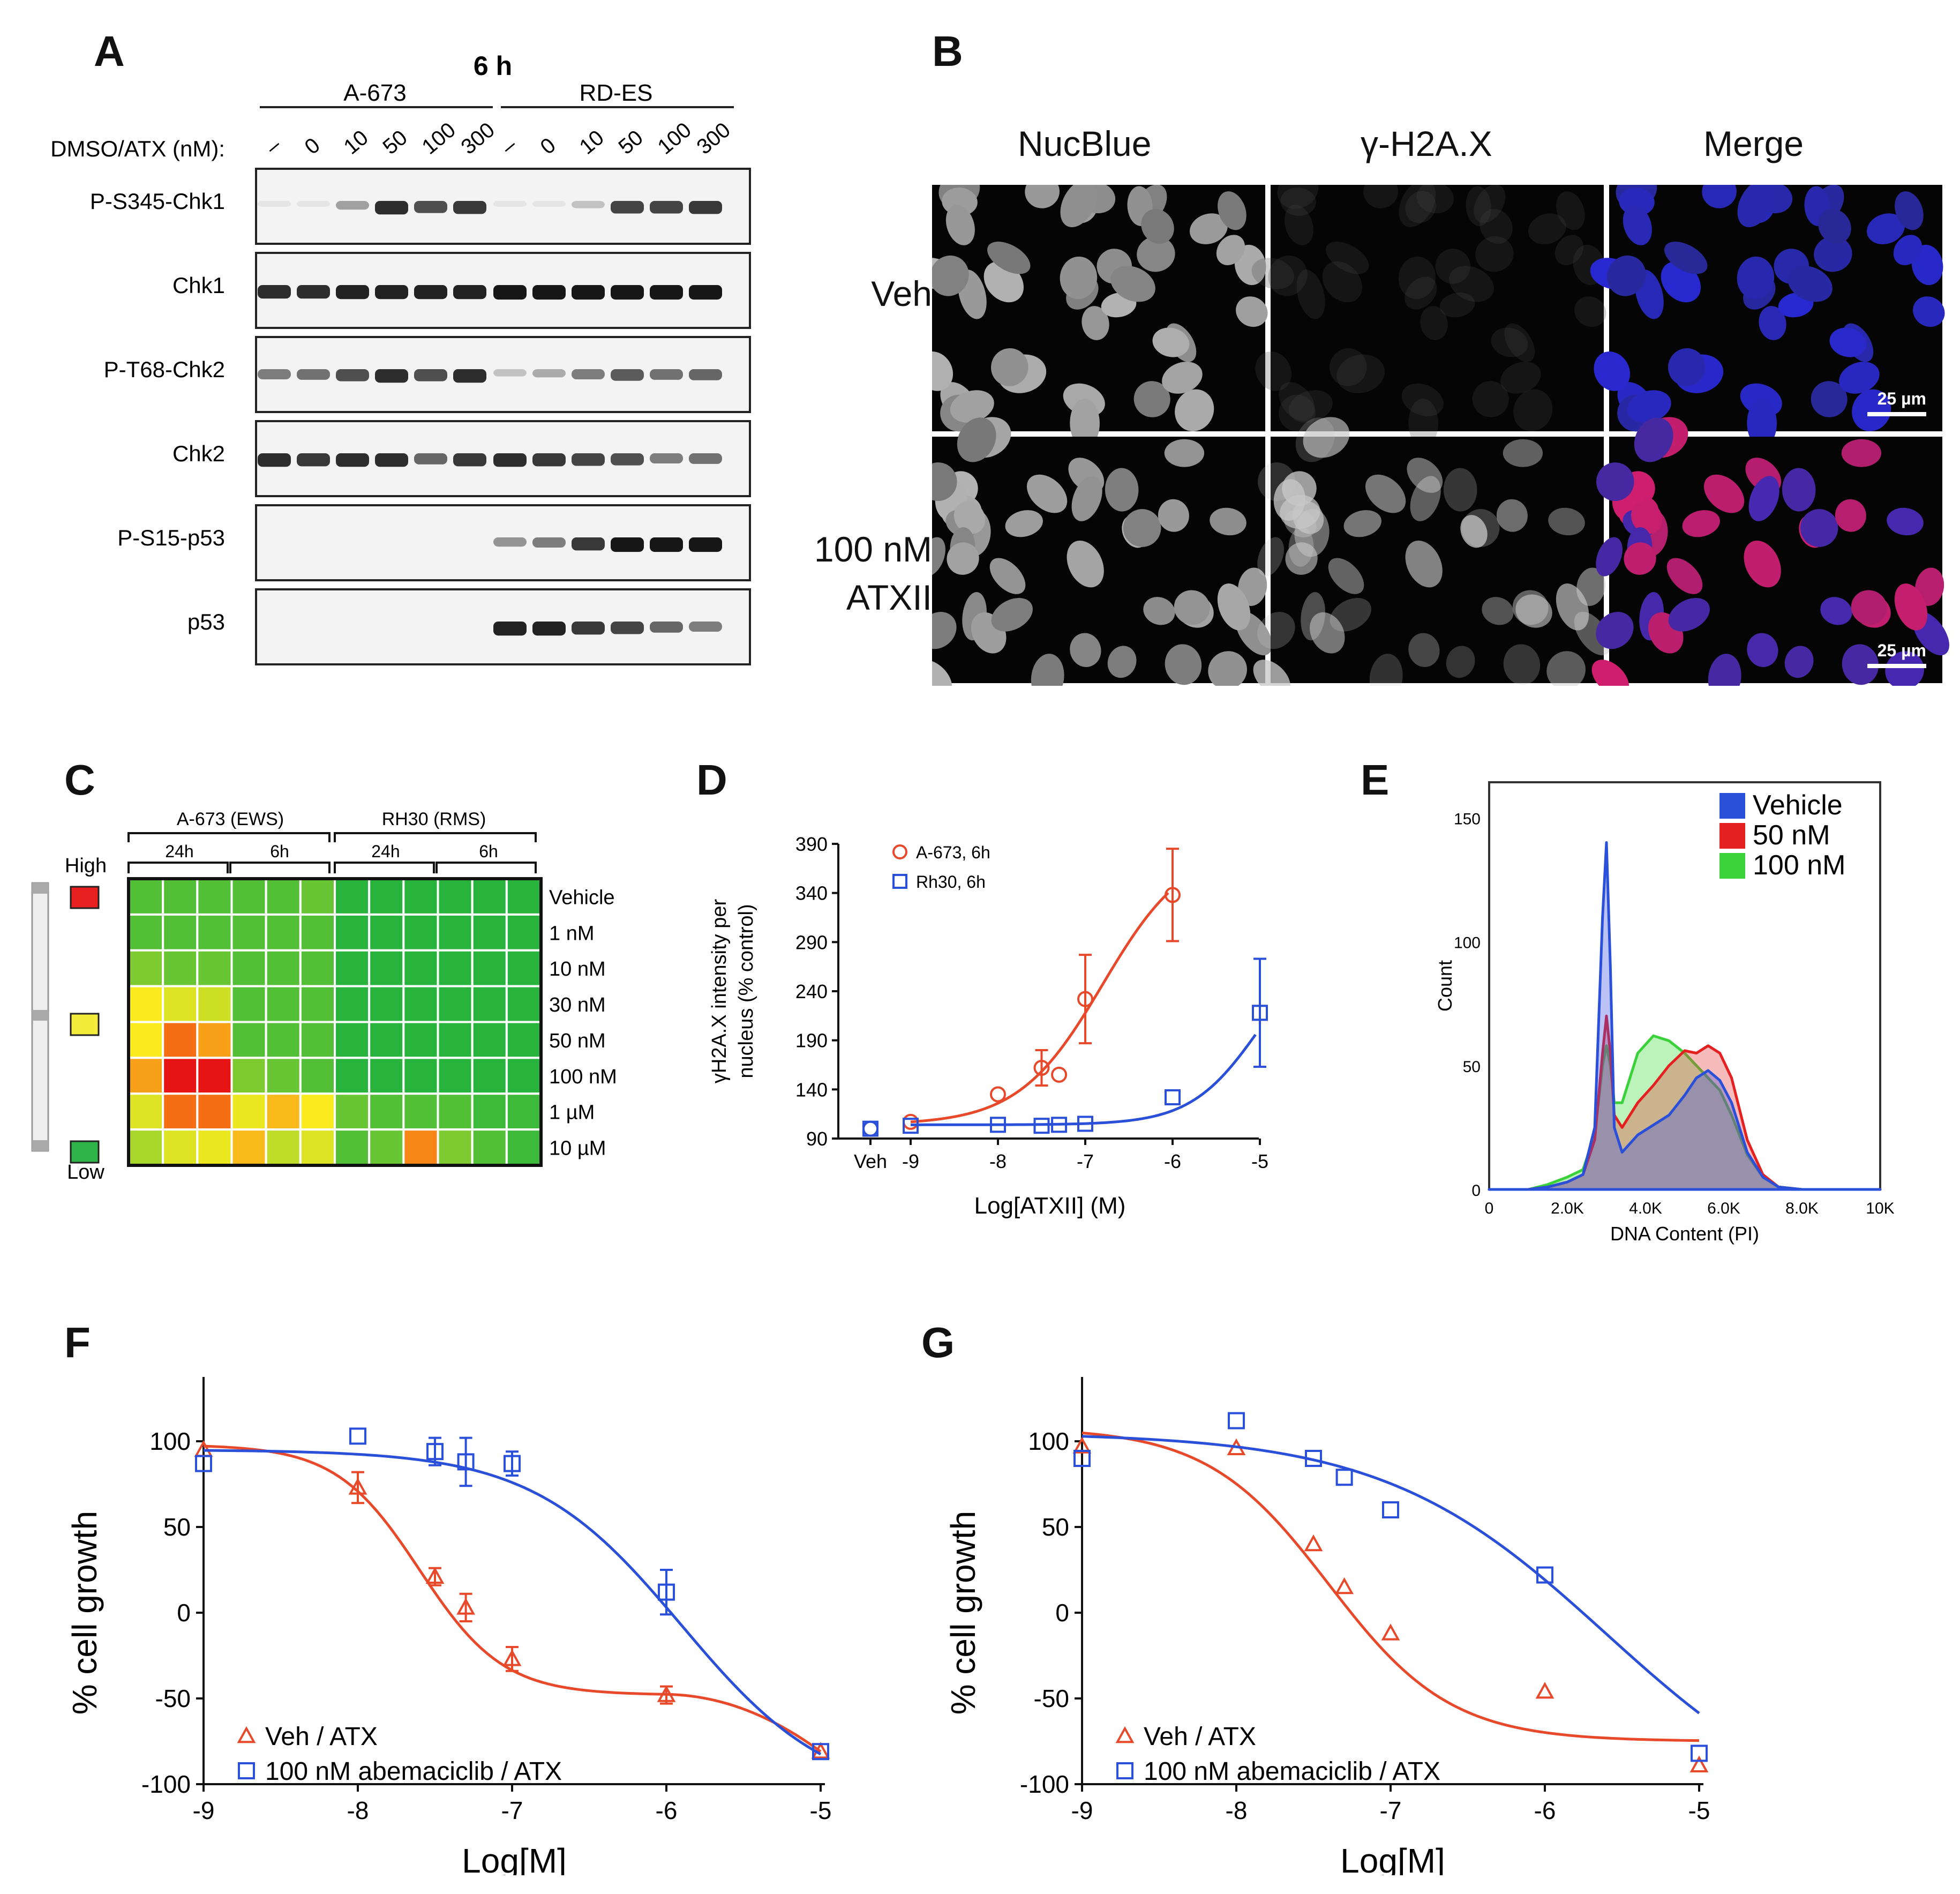 The image size is (1960, 1894). Describe the element at coordinates (817, 1139) in the screenshot. I see `y-tick-label: 90` at that location.